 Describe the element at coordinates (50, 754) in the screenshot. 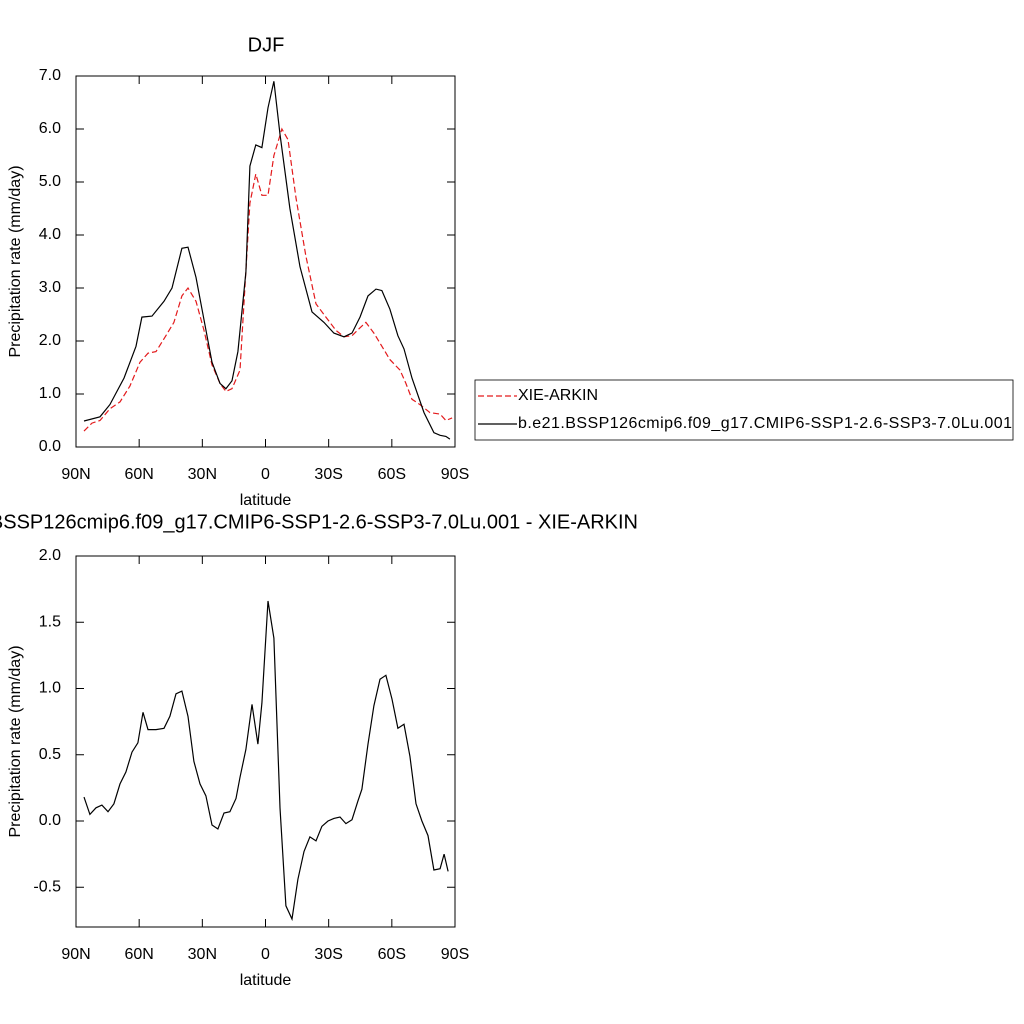

I see `y-tick-label: 0.5` at that location.